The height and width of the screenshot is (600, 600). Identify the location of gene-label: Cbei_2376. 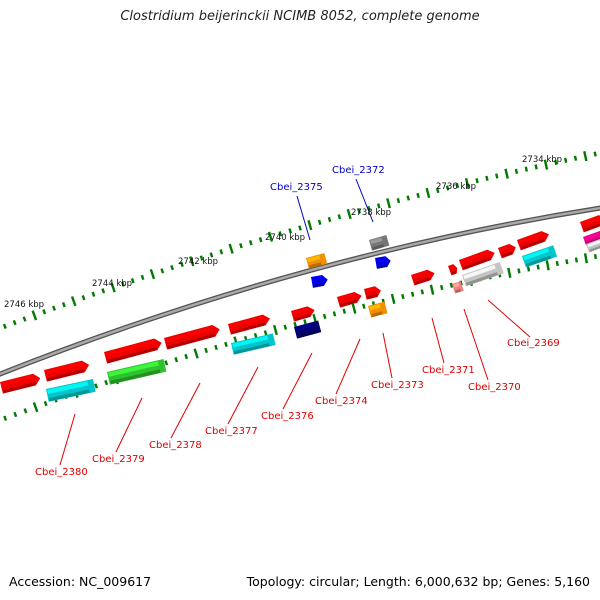
(287, 416).